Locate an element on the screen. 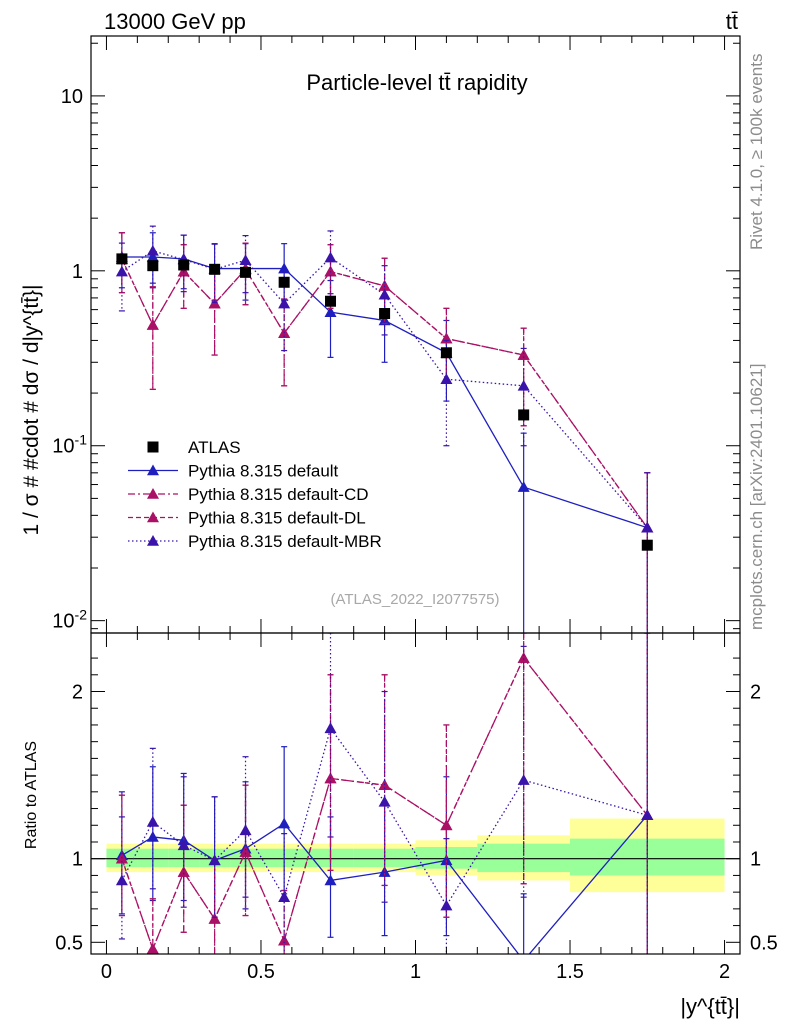  legend-entry: Pythia 8.315 default-MBR is located at coordinates (255, 541).